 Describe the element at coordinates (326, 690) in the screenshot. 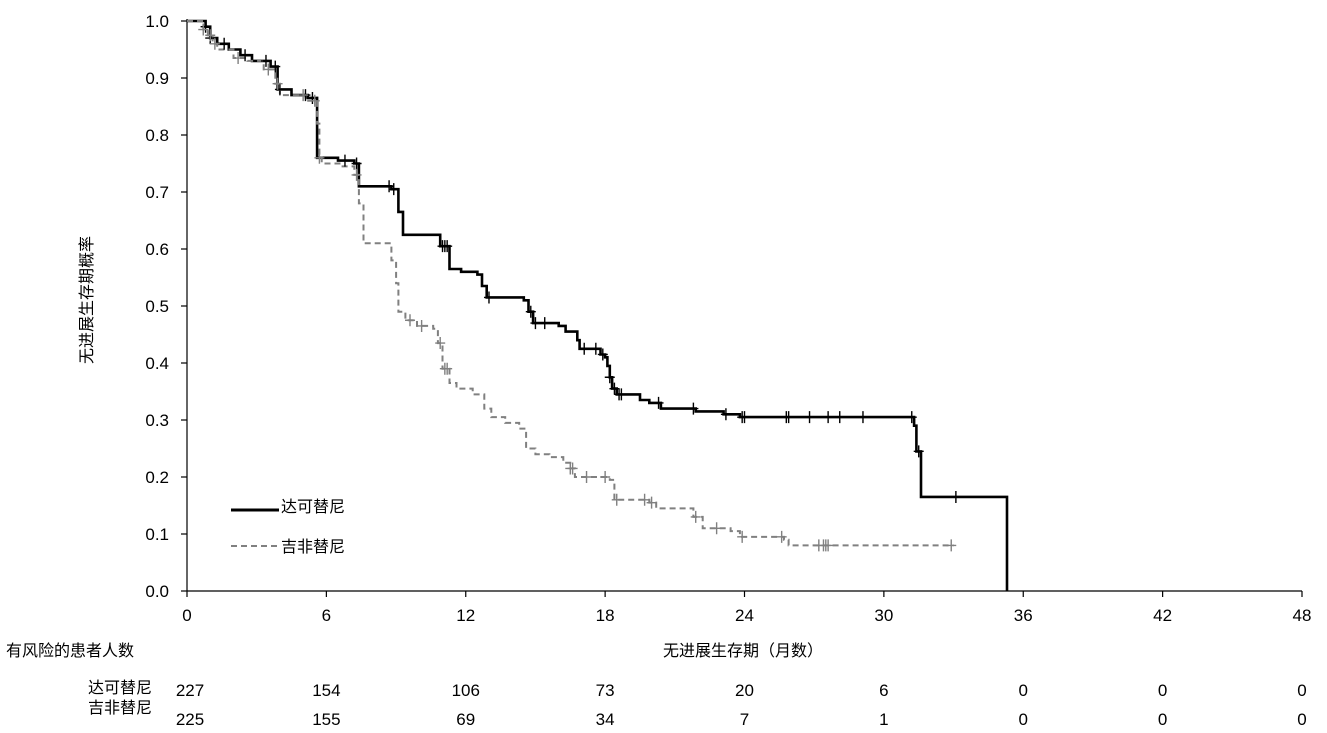

I see `risk-value: 154` at that location.